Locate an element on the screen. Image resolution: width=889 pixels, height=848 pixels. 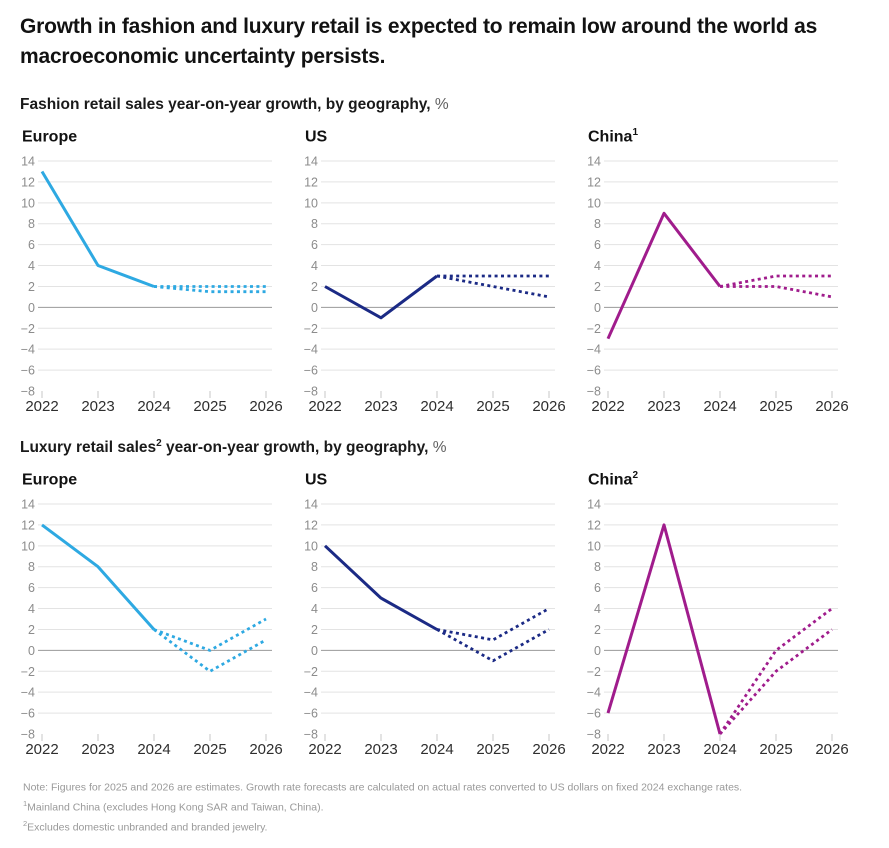
section-title-superscript: 2 is located at coordinates (159, 444).